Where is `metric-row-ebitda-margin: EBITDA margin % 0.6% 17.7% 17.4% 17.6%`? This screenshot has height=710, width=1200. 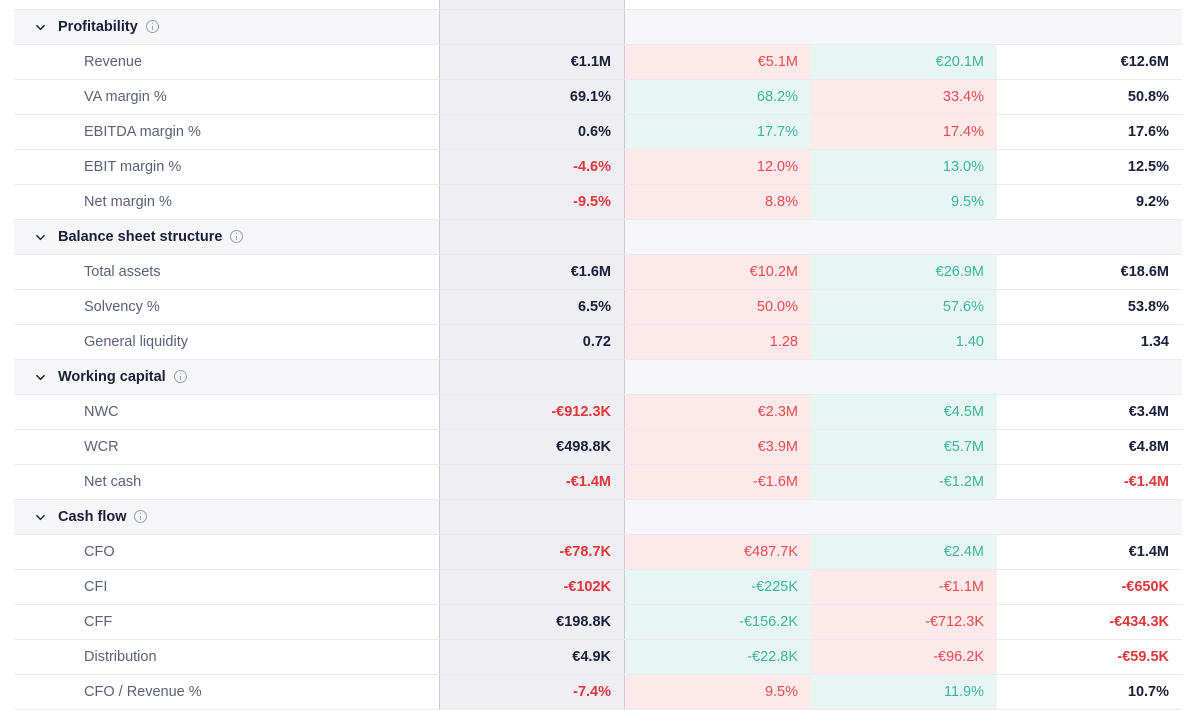
metric-row-ebitda-margin: EBITDA margin % 0.6% 17.7% 17.4% 17.6% is located at coordinates (598, 132).